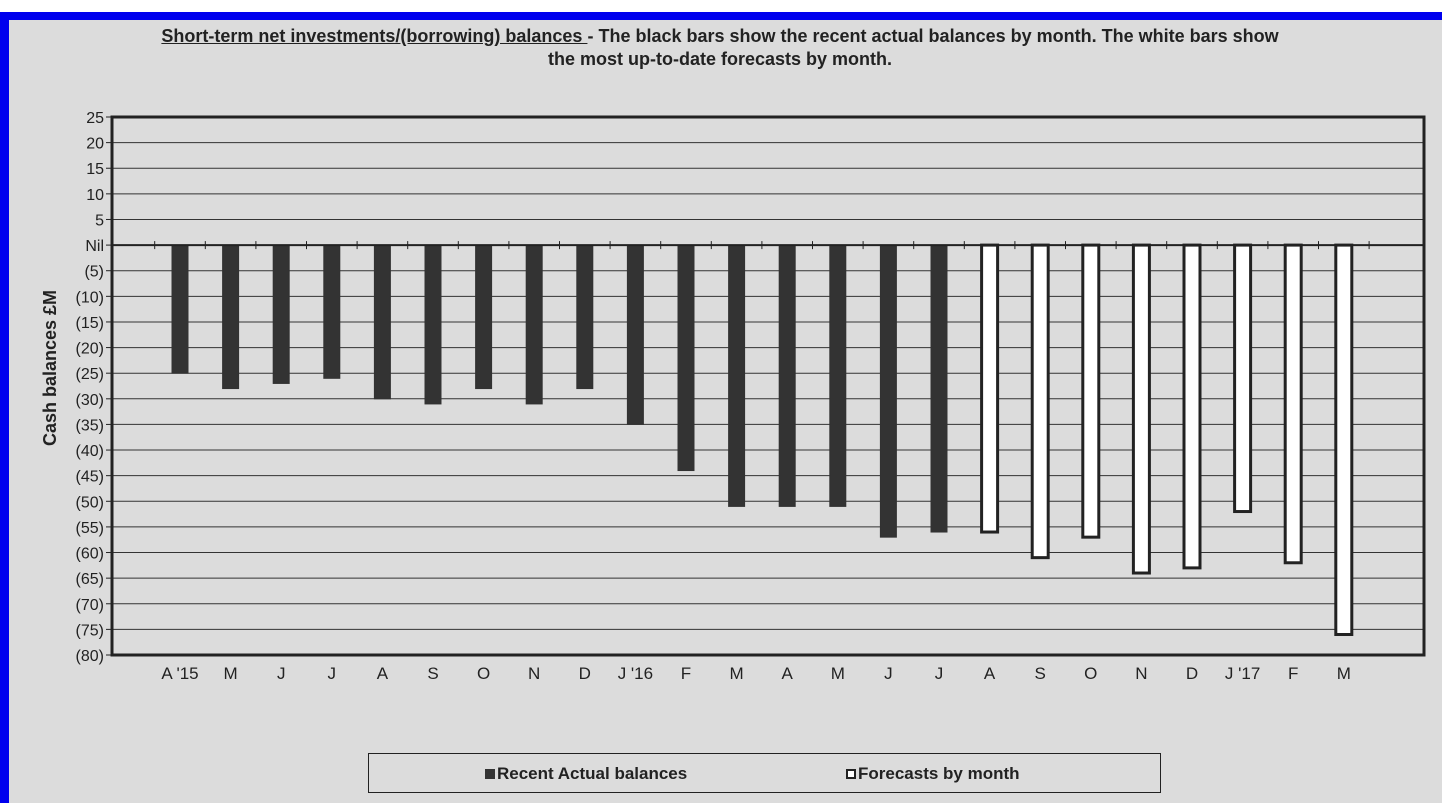 This screenshot has width=1442, height=803. I want to click on y-tick-label: (10), so click(90, 297).